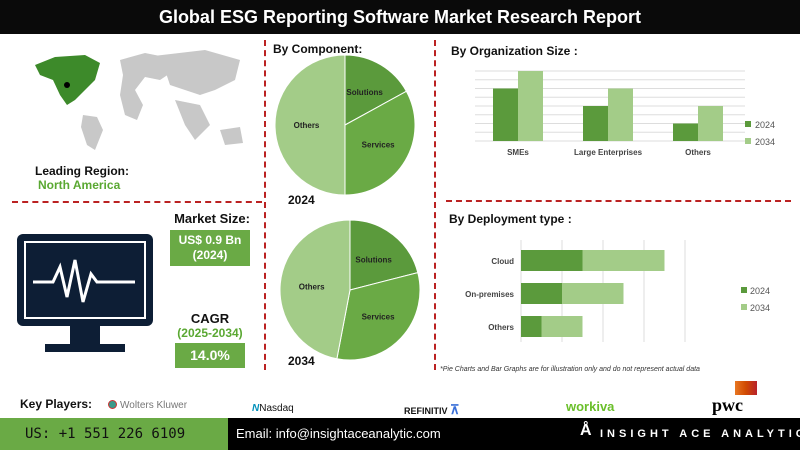  What do you see at coordinates (489, 294) in the screenshot?
I see `category-label: On-premises` at bounding box center [489, 294].